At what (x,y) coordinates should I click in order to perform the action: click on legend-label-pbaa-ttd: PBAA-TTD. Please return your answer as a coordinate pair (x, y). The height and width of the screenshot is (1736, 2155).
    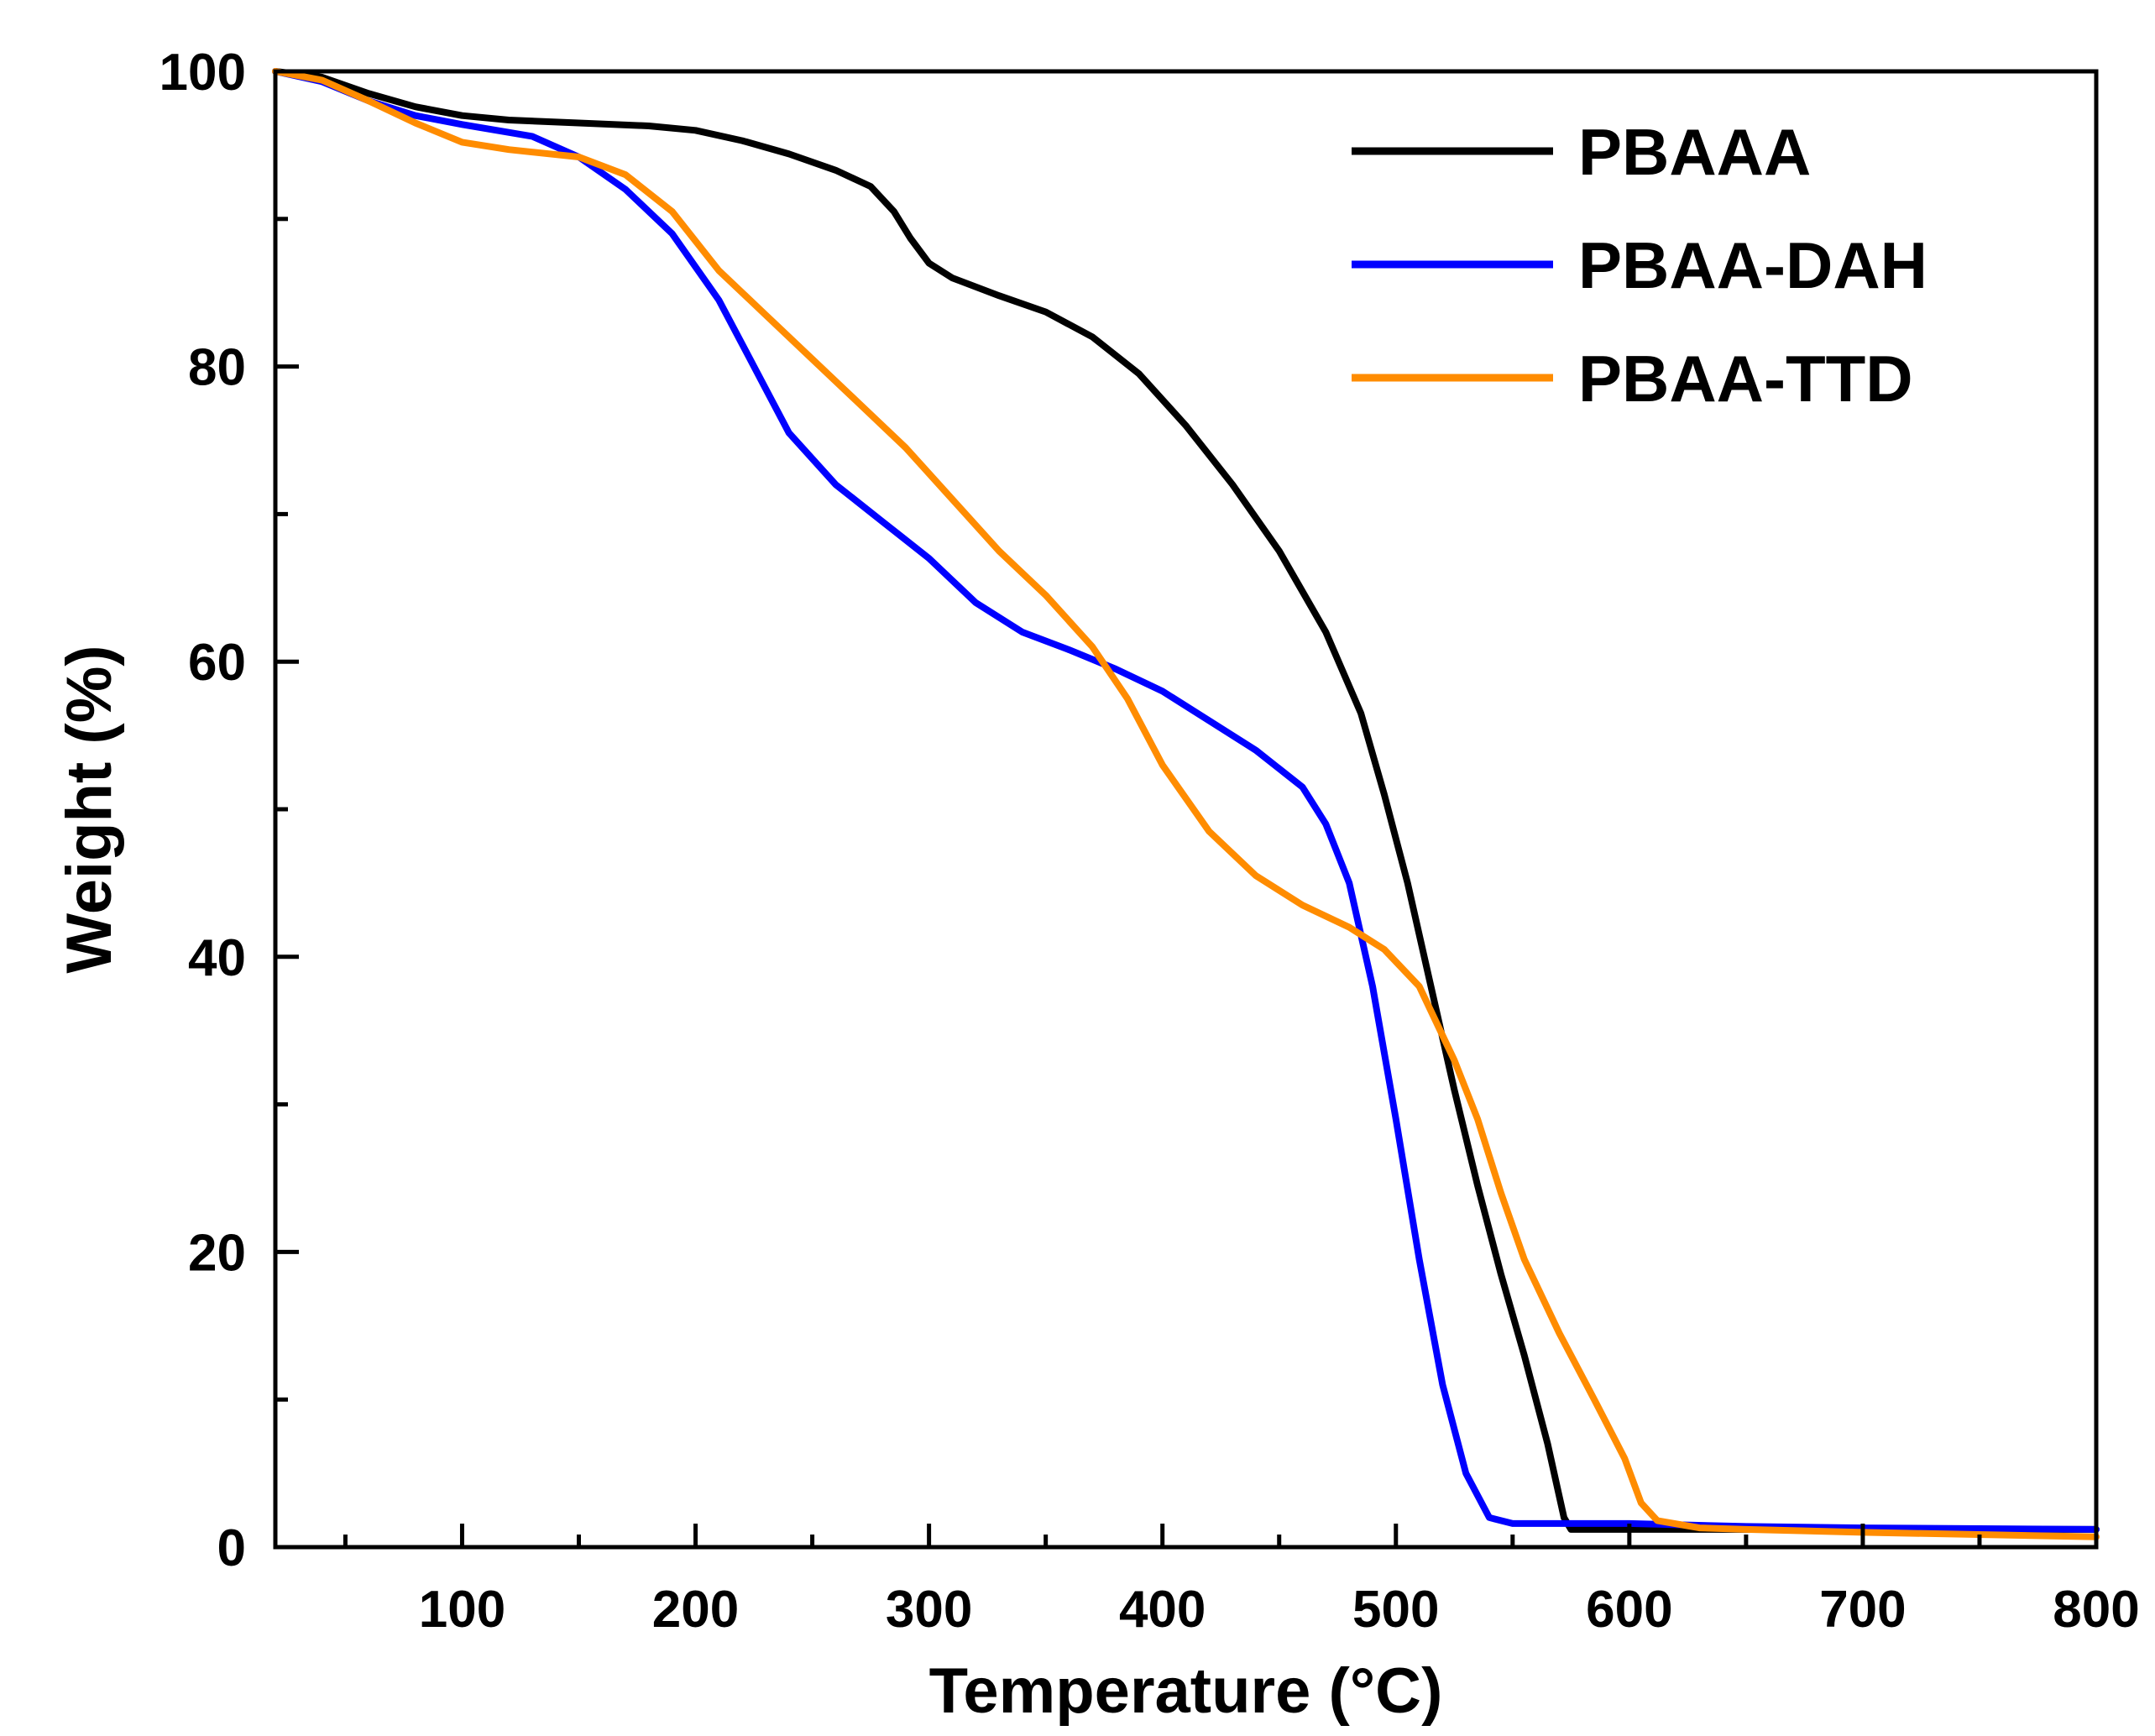
    Looking at the image, I should click on (1745, 379).